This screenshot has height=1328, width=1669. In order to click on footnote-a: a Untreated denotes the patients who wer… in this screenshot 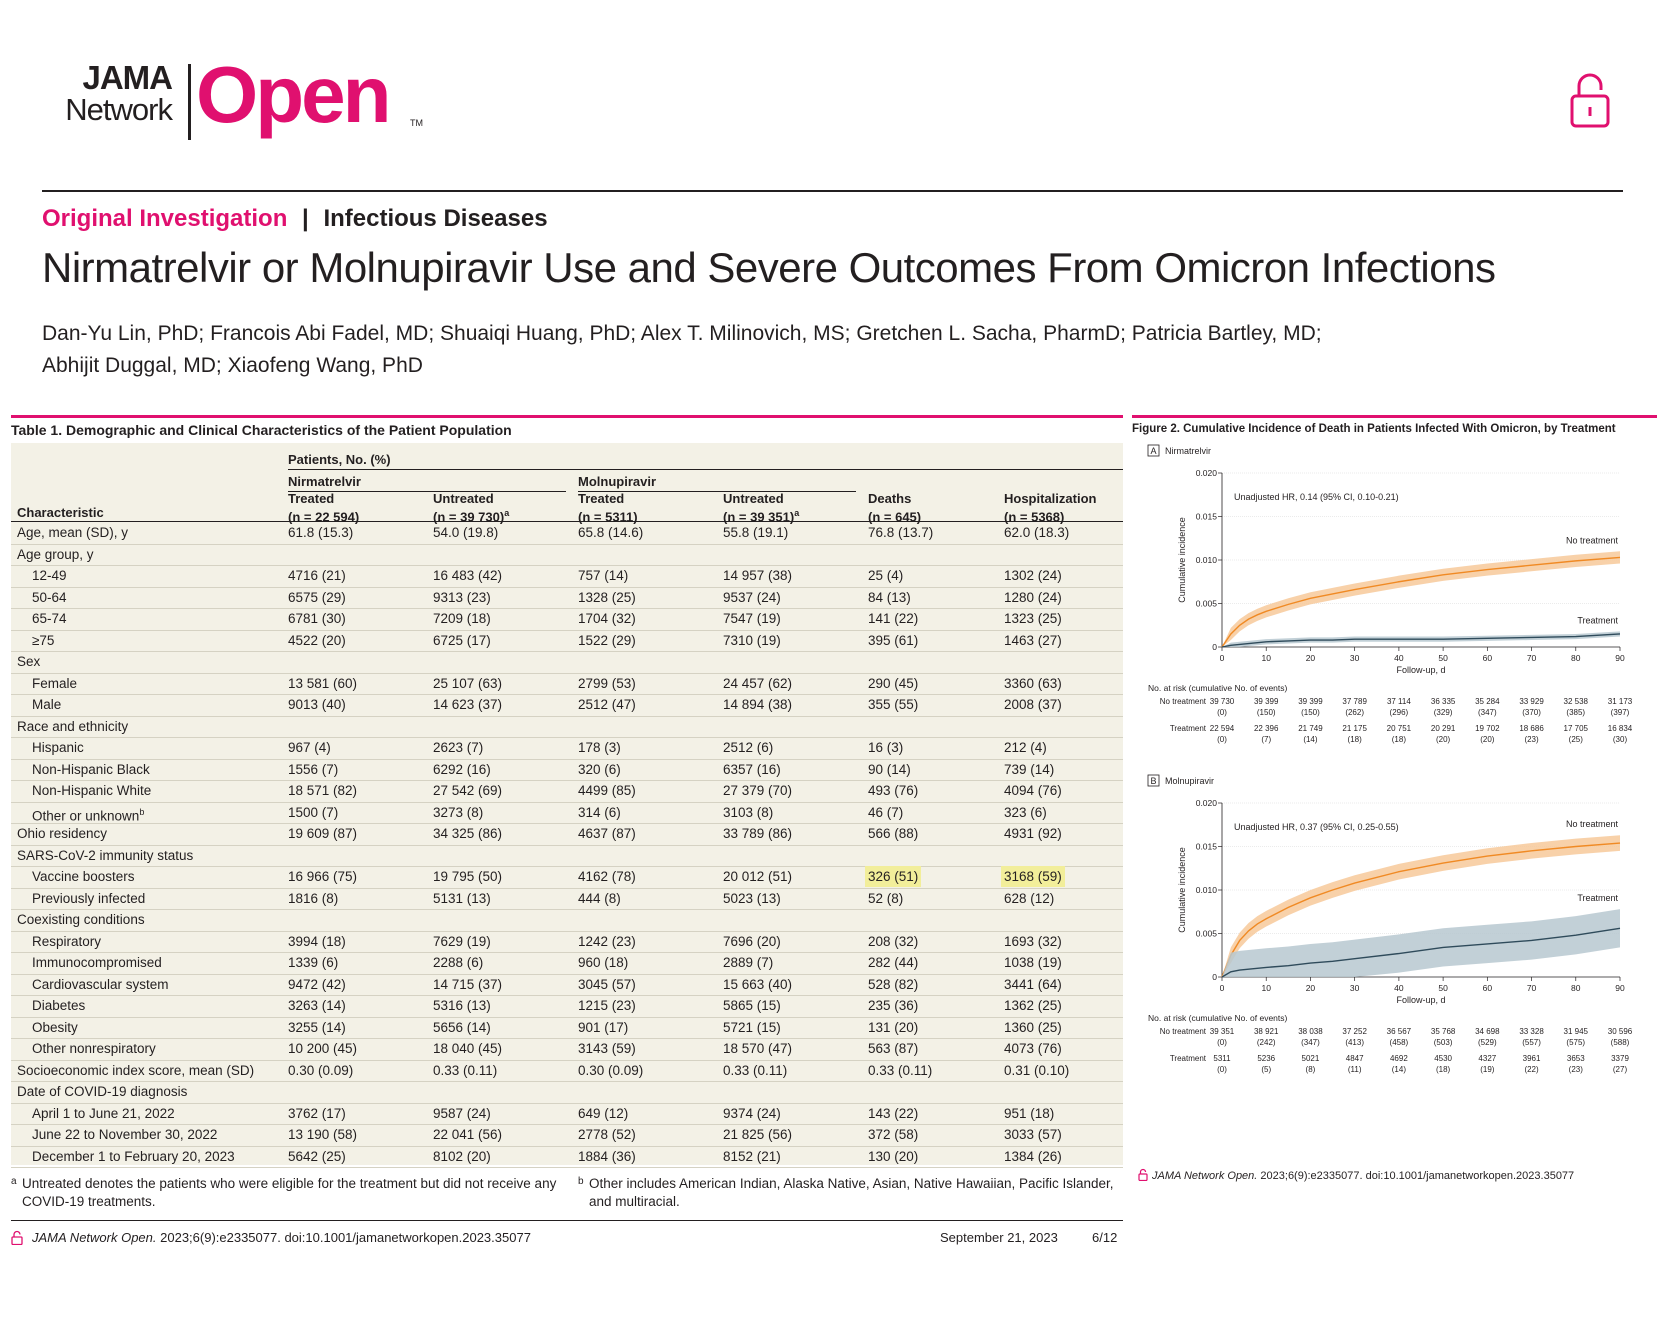, I will do `click(291, 1193)`.